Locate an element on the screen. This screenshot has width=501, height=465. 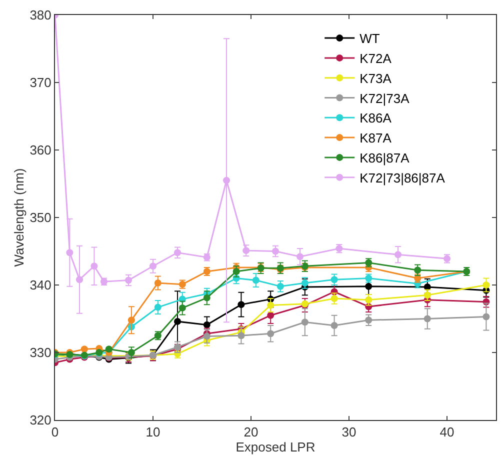
legend-label: WT is located at coordinates (370, 38).